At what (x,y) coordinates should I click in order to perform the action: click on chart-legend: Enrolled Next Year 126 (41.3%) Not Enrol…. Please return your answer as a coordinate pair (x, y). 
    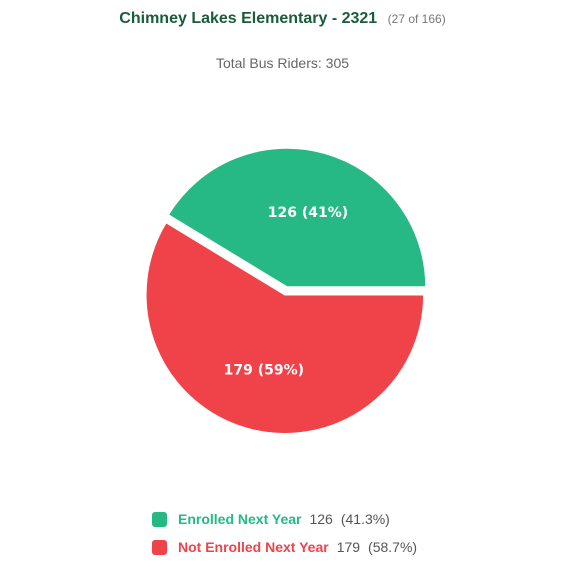
    Looking at the image, I should click on (284, 533).